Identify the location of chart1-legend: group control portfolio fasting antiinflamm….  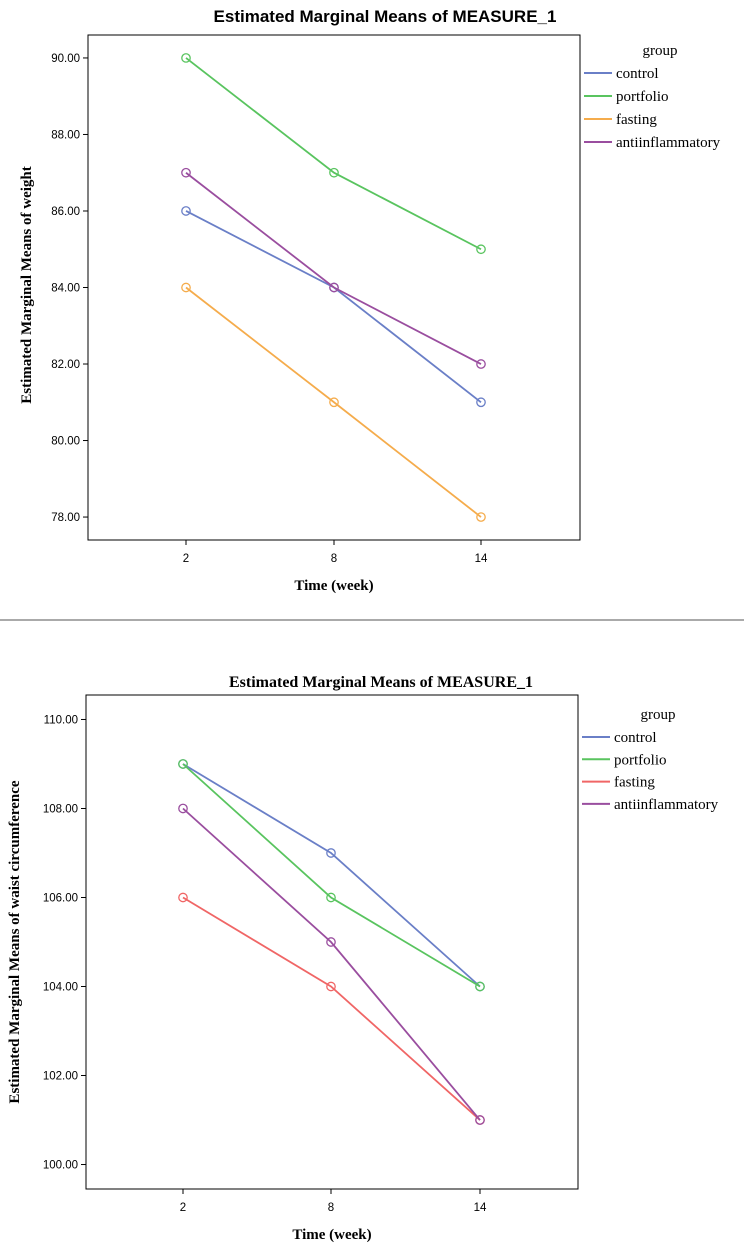
(652, 97).